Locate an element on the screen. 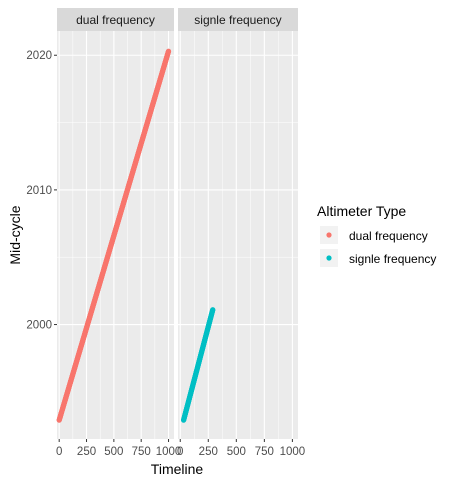  strip-background-dual is located at coordinates (115, 19).